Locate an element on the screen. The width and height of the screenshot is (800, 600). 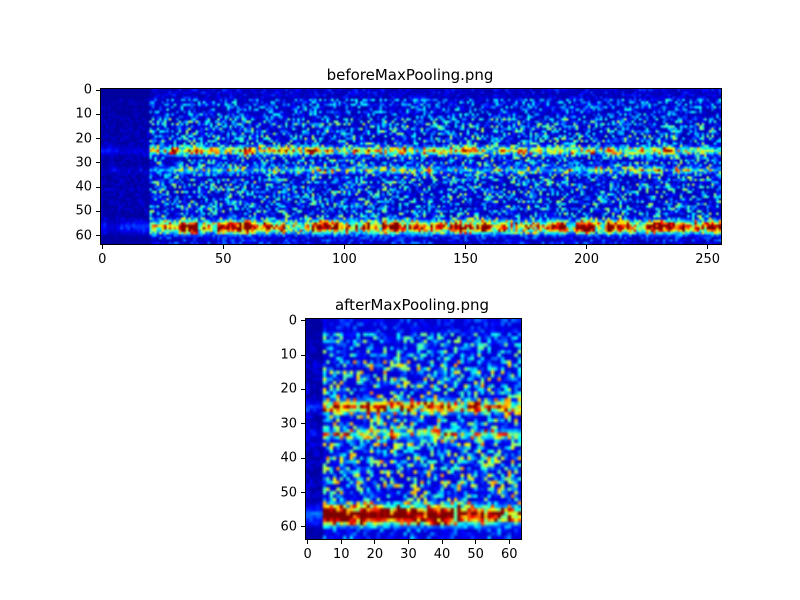
x-tick-label: 200 is located at coordinates (586, 259).